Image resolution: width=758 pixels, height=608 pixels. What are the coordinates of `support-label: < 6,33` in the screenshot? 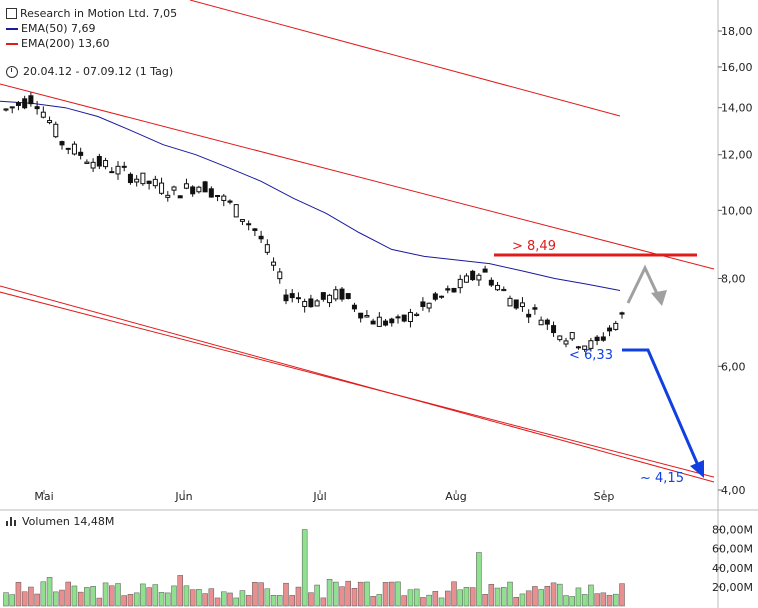 It's located at (591, 355).